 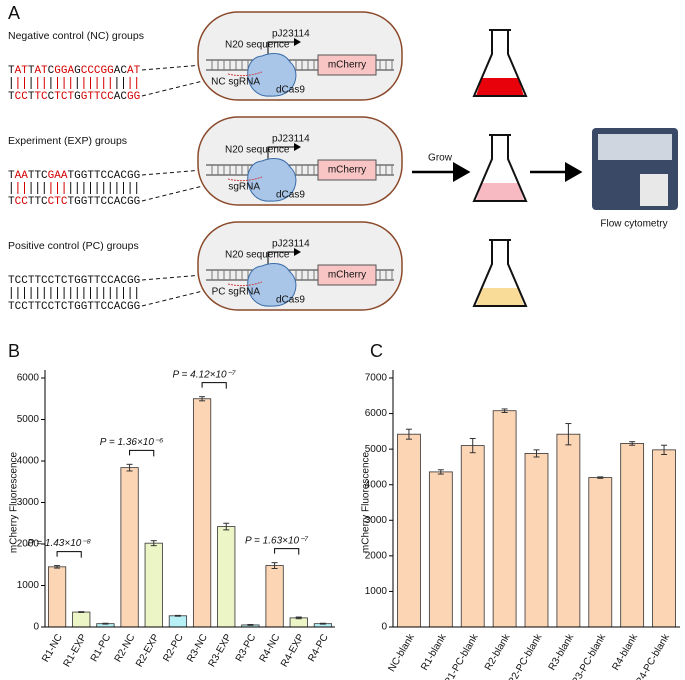 I want to click on group-title: Negative control (NC) groups, so click(x=76, y=36).